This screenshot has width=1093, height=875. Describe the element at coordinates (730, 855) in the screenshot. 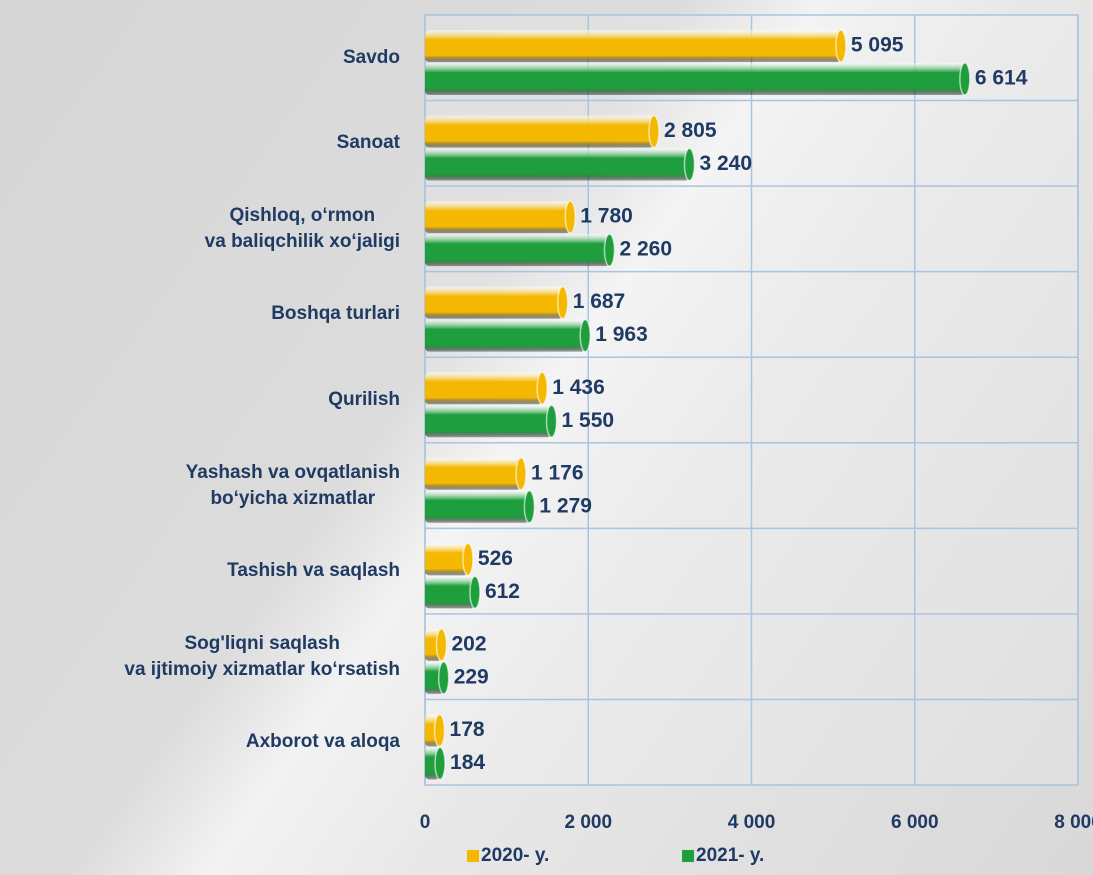

I see `legend-label: 2021- y.` at that location.